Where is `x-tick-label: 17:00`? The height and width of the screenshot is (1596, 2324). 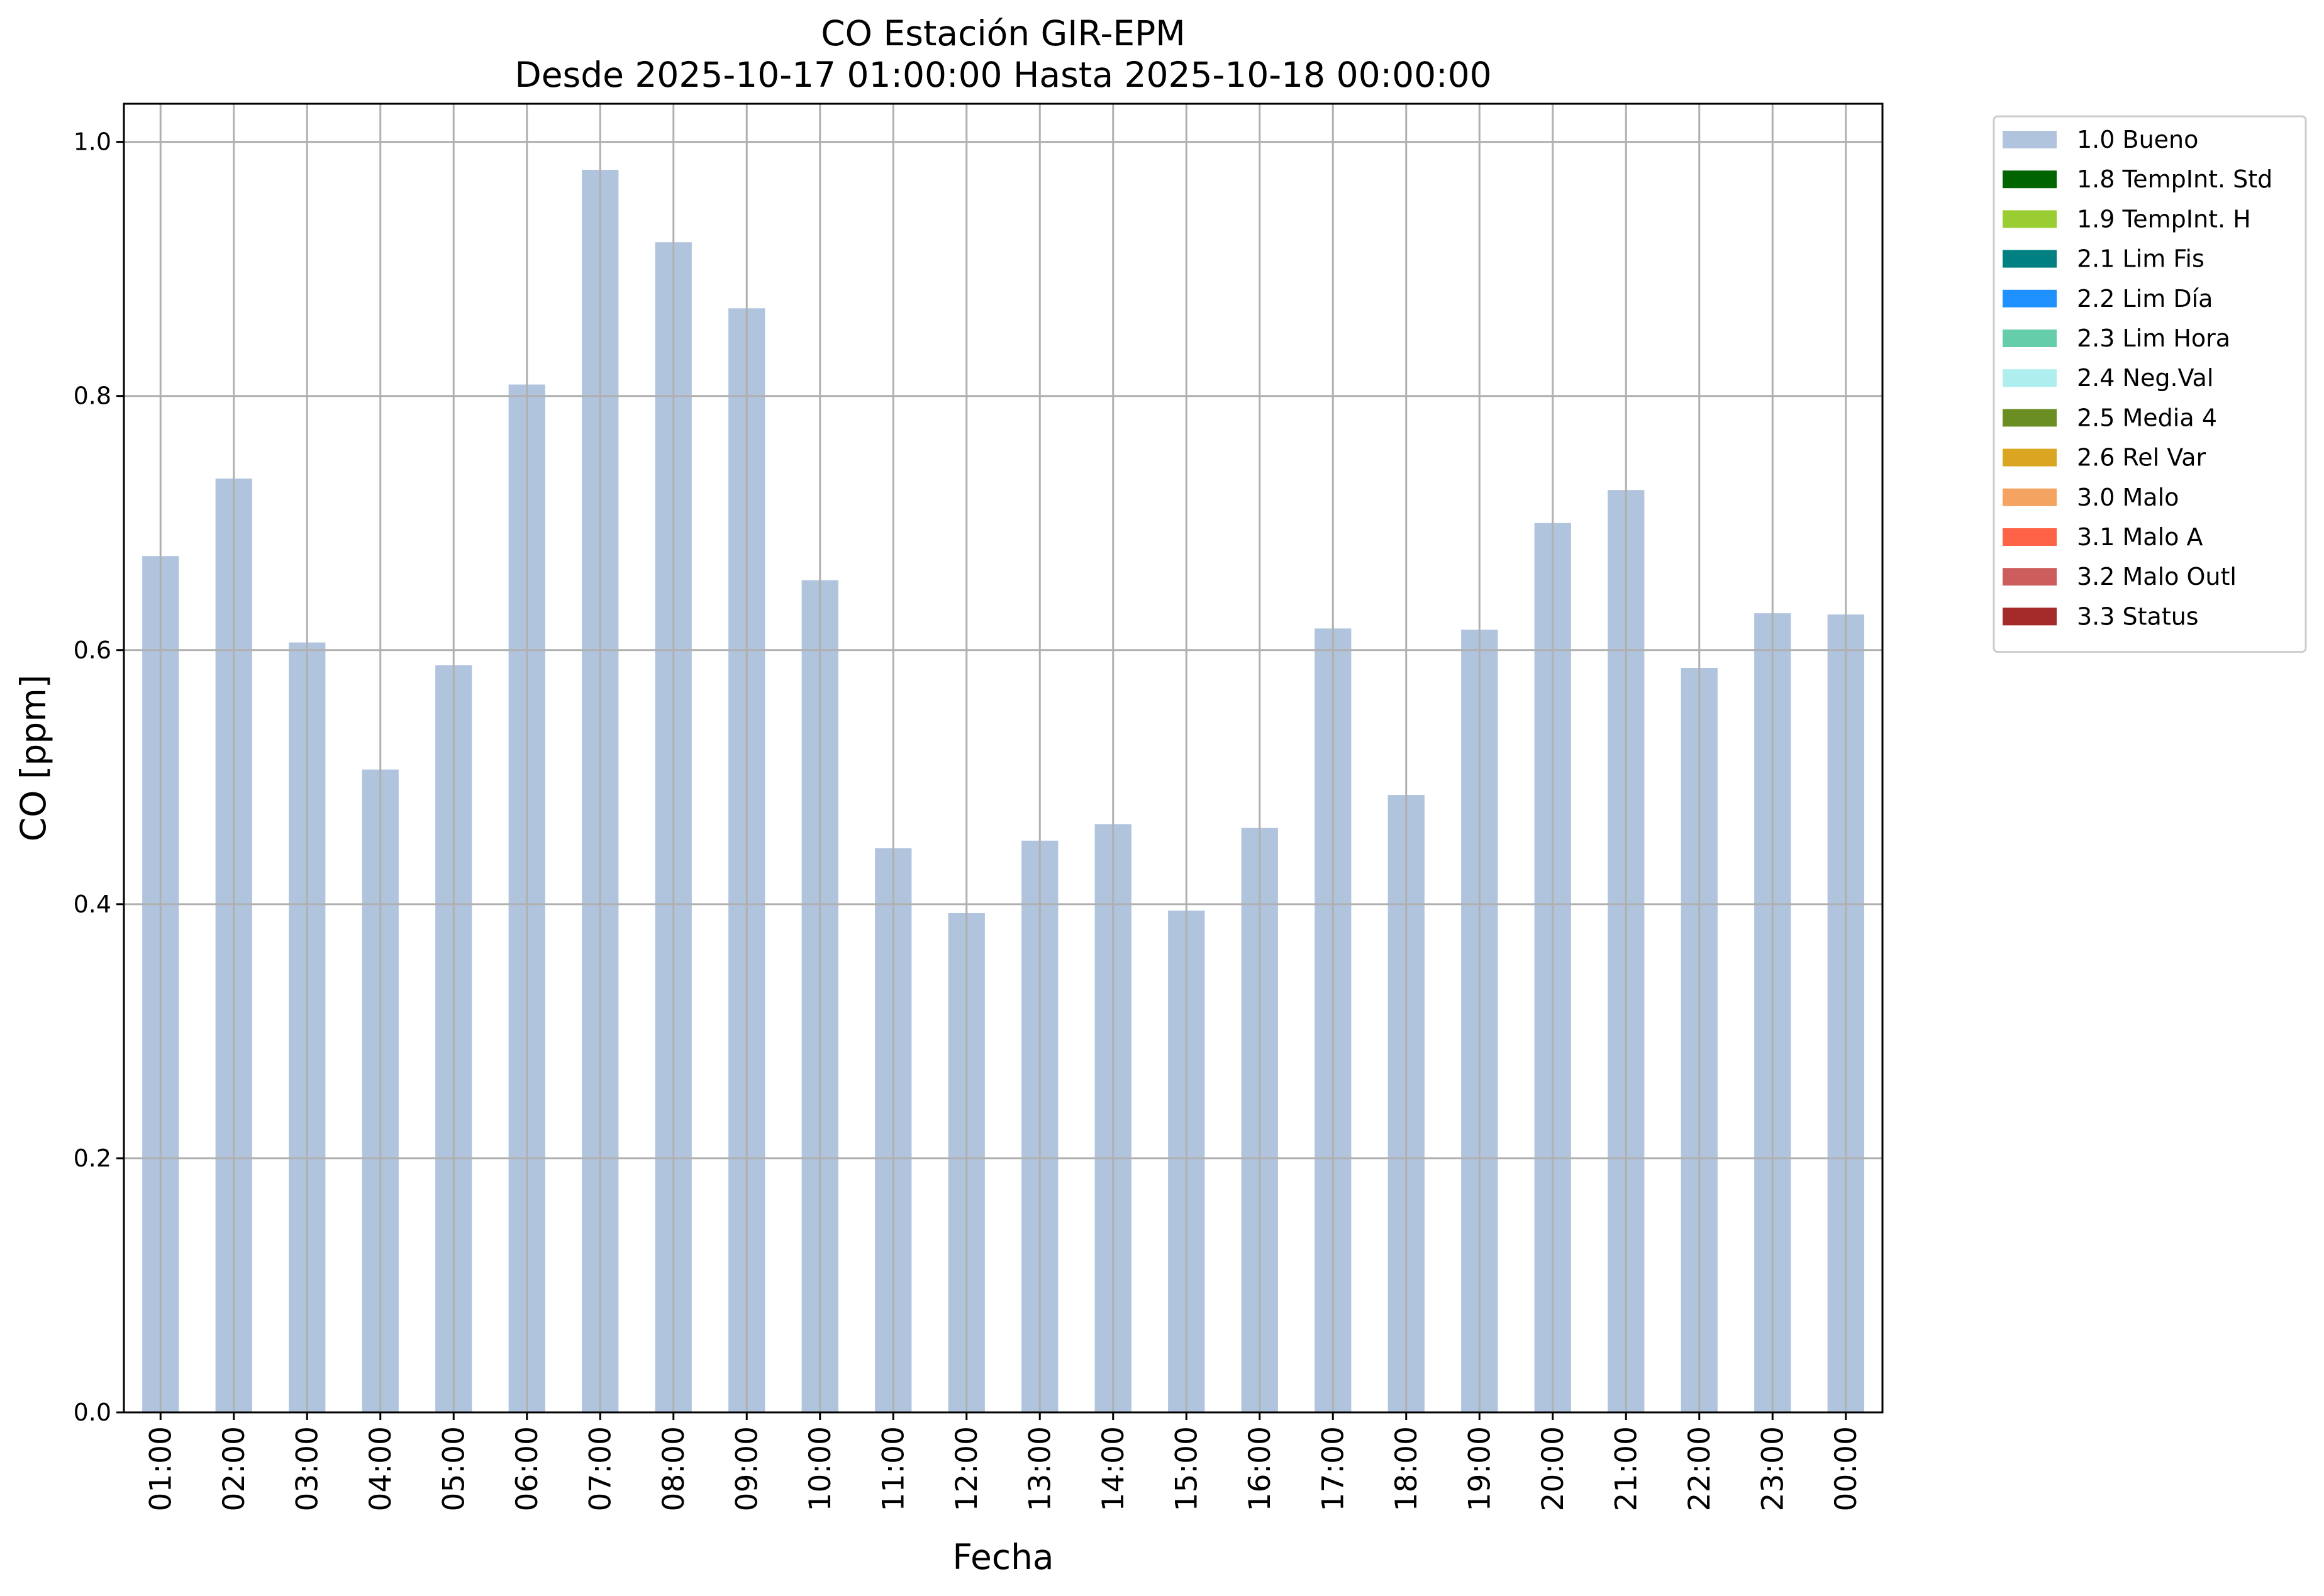 x-tick-label: 17:00 is located at coordinates (1333, 1468).